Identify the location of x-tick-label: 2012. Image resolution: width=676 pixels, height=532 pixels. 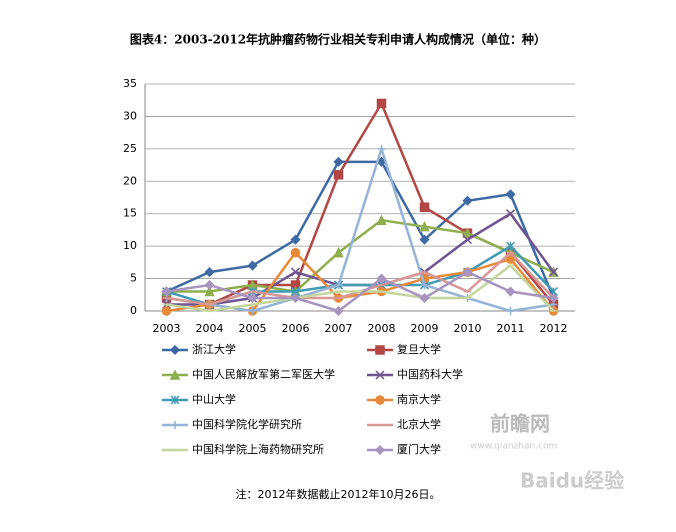
(554, 328).